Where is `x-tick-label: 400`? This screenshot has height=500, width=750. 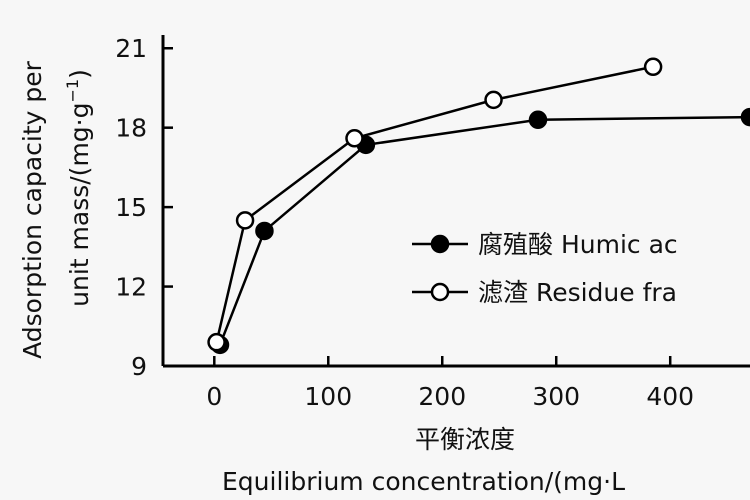
x-tick-label: 400 is located at coordinates (670, 396).